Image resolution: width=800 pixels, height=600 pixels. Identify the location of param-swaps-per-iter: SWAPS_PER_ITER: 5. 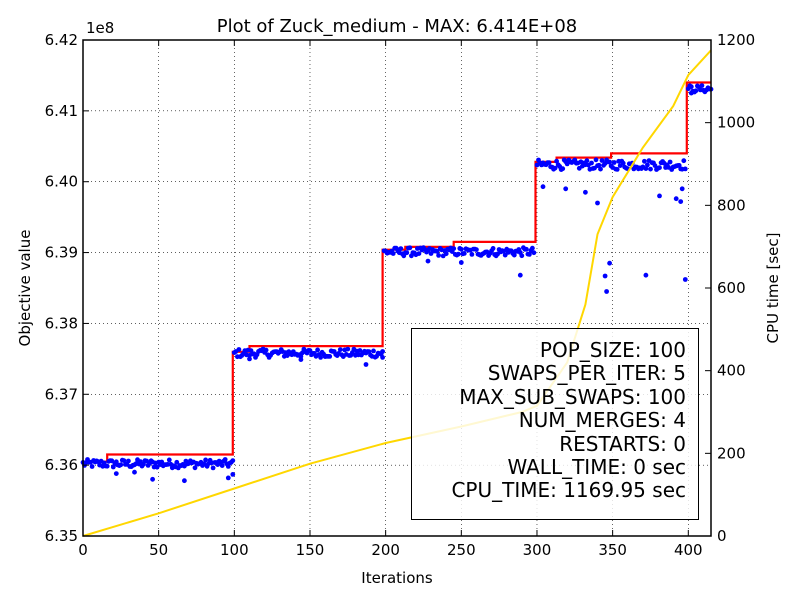
(586, 373).